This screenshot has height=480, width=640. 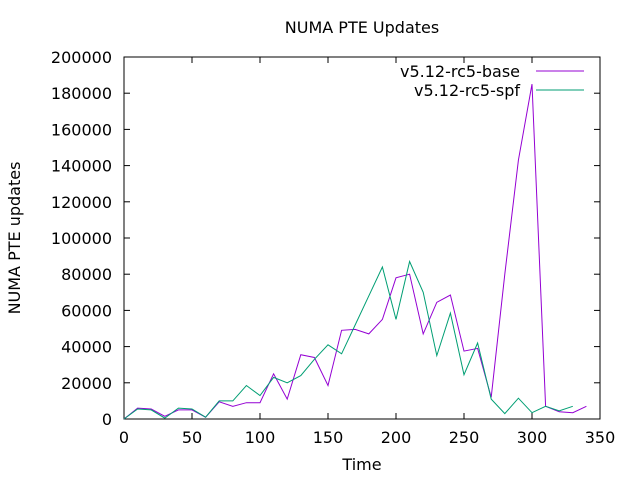 What do you see at coordinates (467, 90) in the screenshot?
I see `legend-label: v5.12-rc5-spf` at bounding box center [467, 90].